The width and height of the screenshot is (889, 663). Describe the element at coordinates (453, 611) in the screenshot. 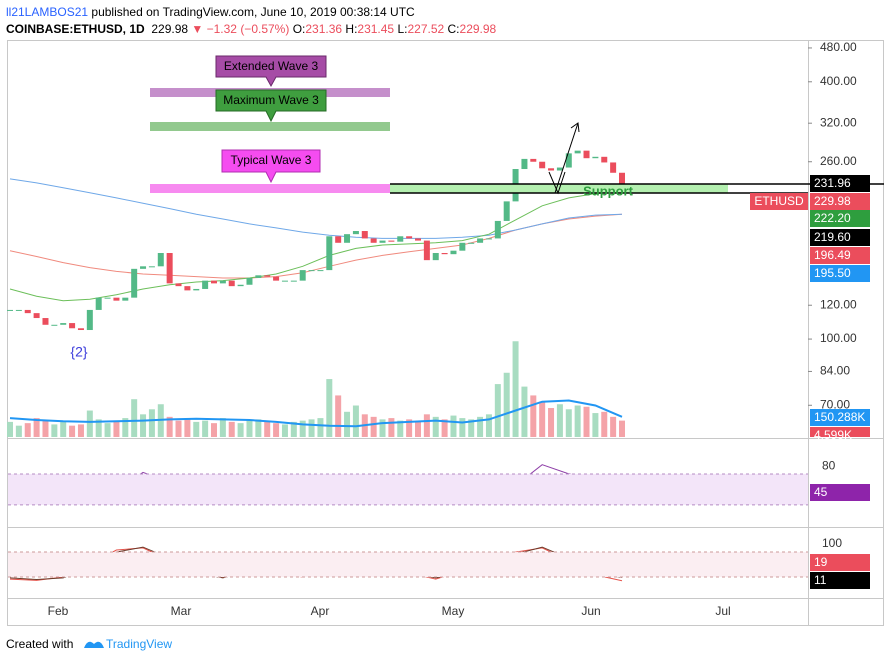

I see `x-tick-label: May` at that location.